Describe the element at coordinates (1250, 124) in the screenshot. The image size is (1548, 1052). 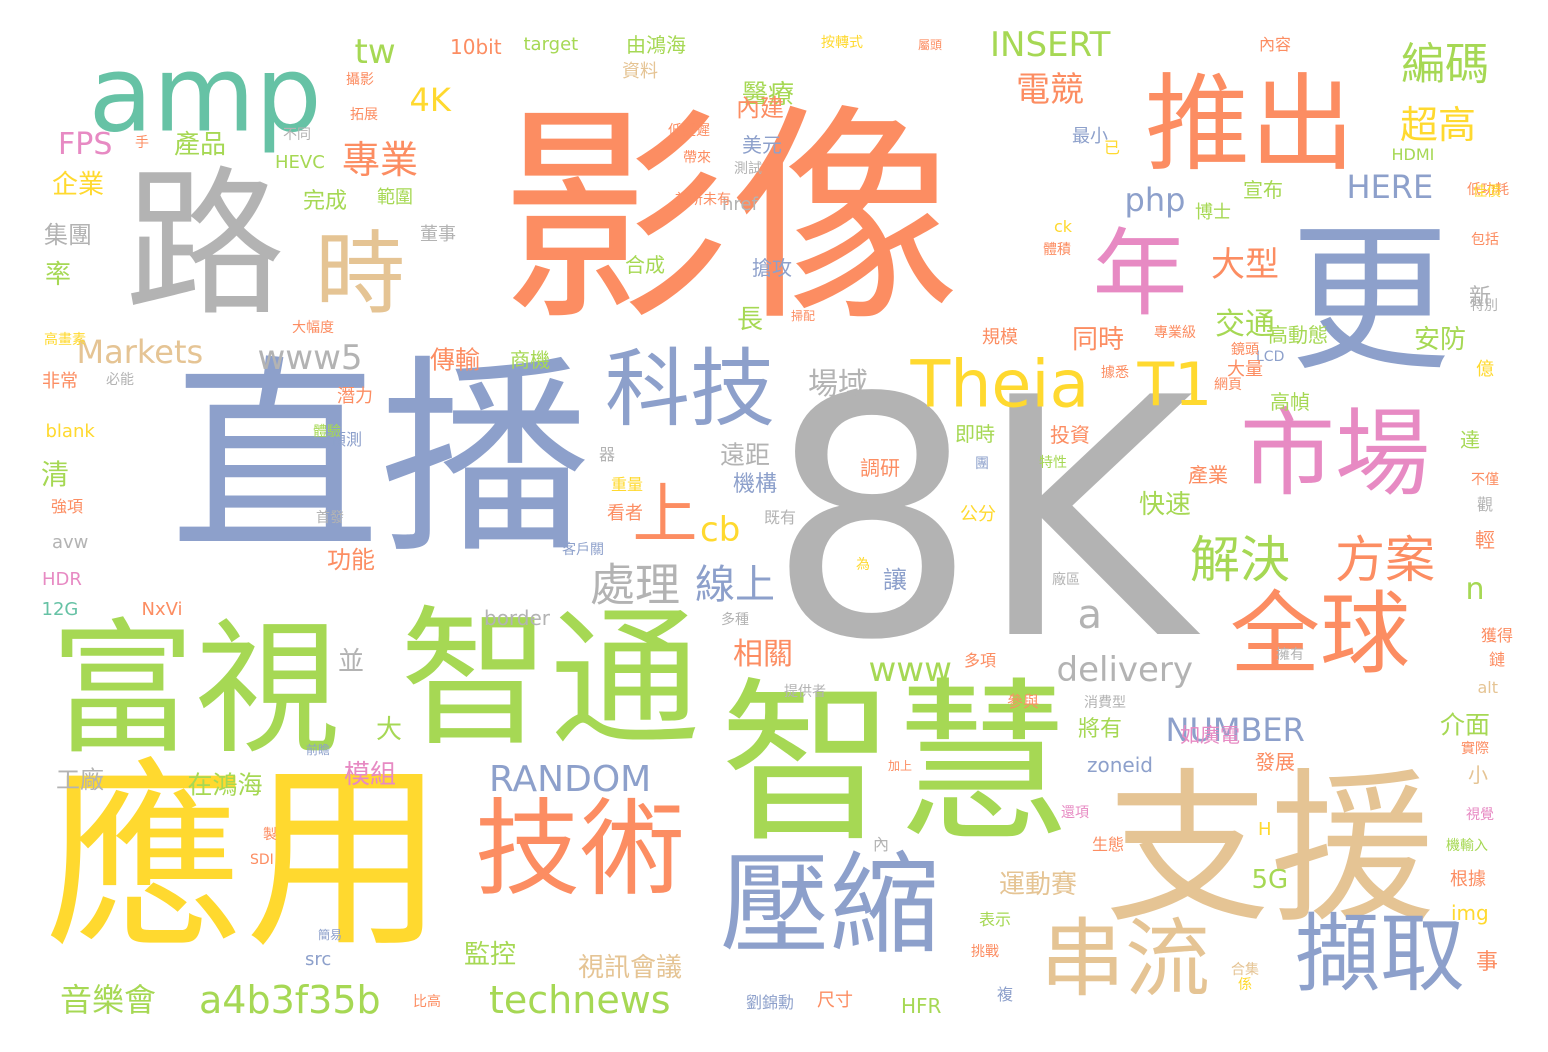
I see `word-11: 推出` at that location.